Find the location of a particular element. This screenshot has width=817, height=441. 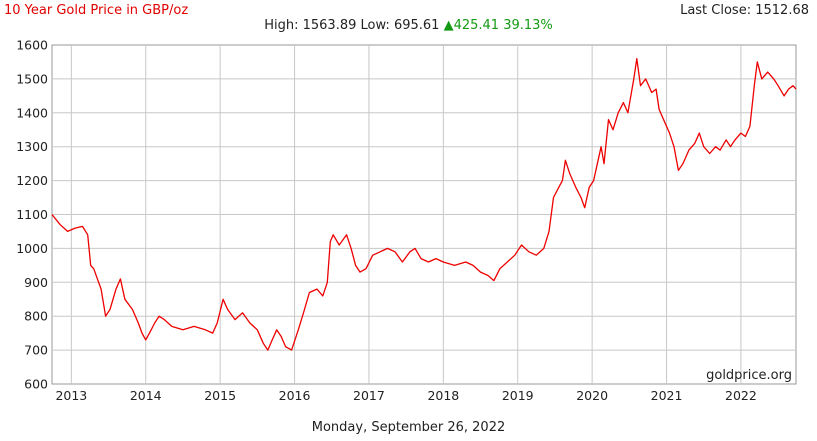

x-tick-label: 2022 is located at coordinates (741, 395).